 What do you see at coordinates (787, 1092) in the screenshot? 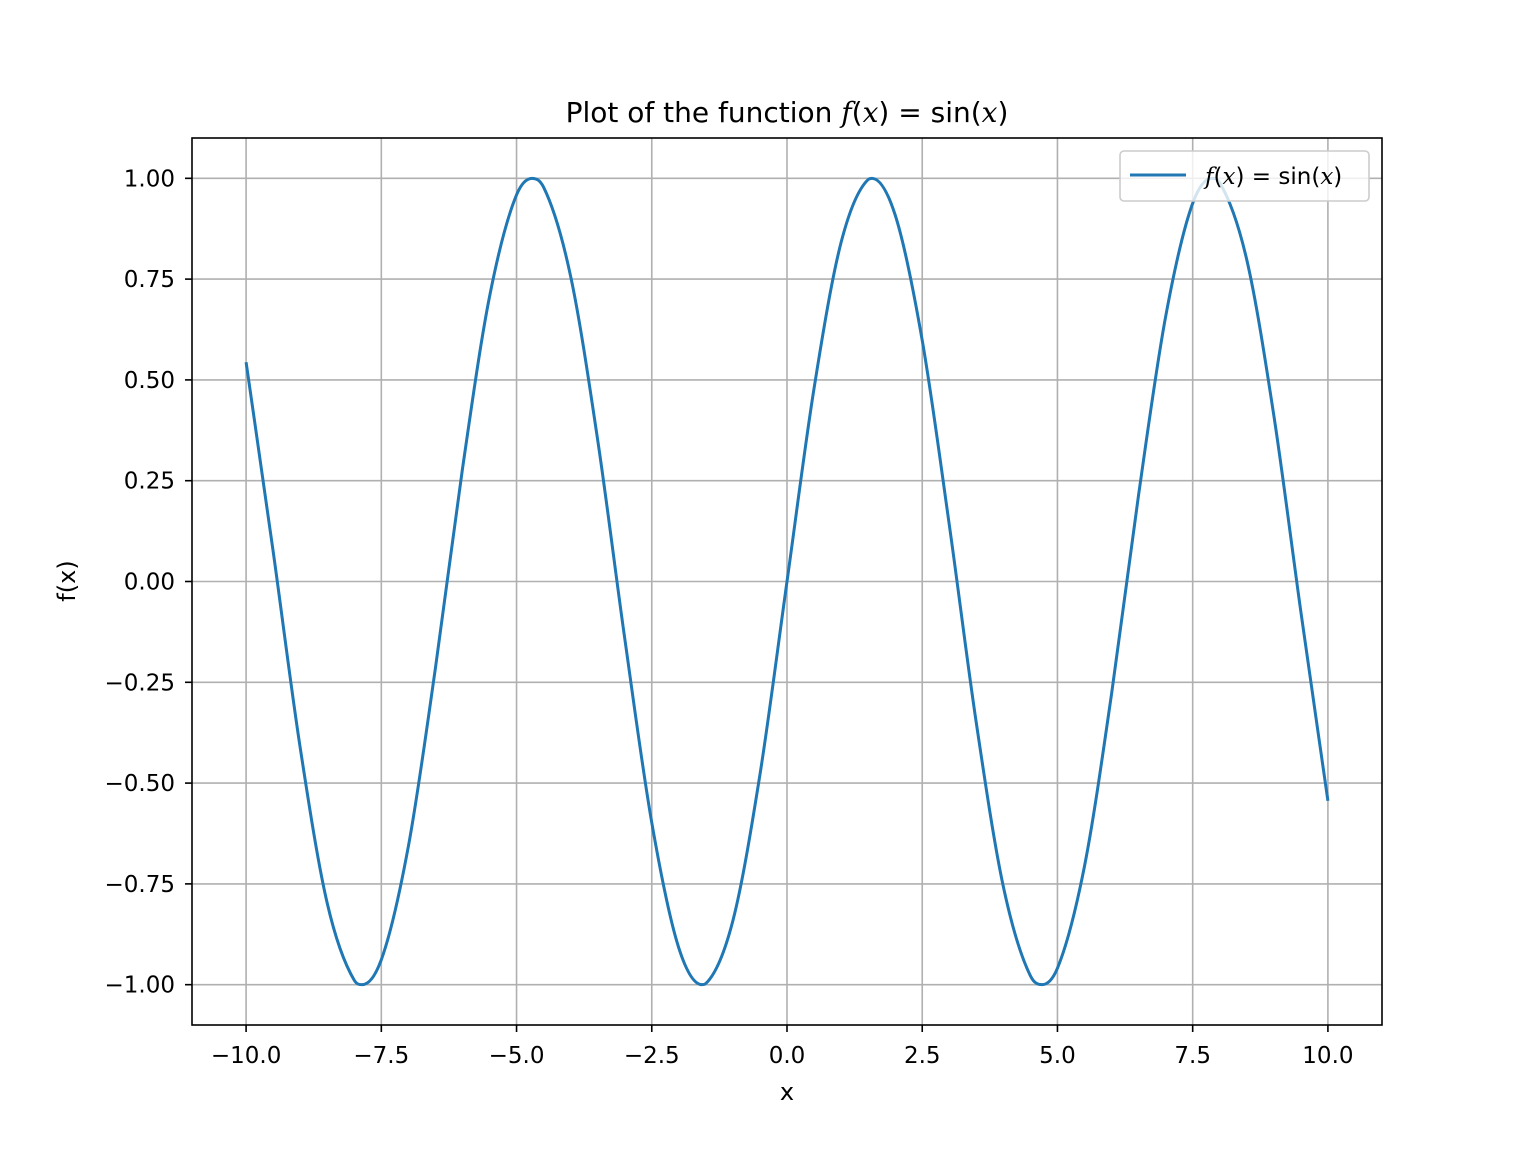
I see `x-axis-label: x` at bounding box center [787, 1092].